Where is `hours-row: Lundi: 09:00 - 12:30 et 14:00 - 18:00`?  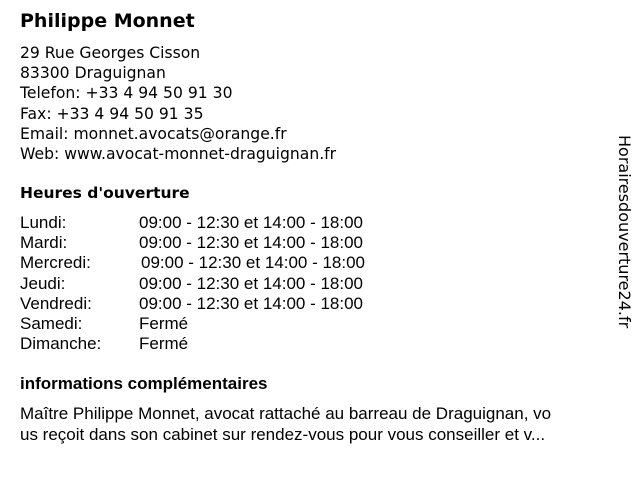
hours-row: Lundi: 09:00 - 12:30 et 14:00 - 18:00 is located at coordinates (192, 223).